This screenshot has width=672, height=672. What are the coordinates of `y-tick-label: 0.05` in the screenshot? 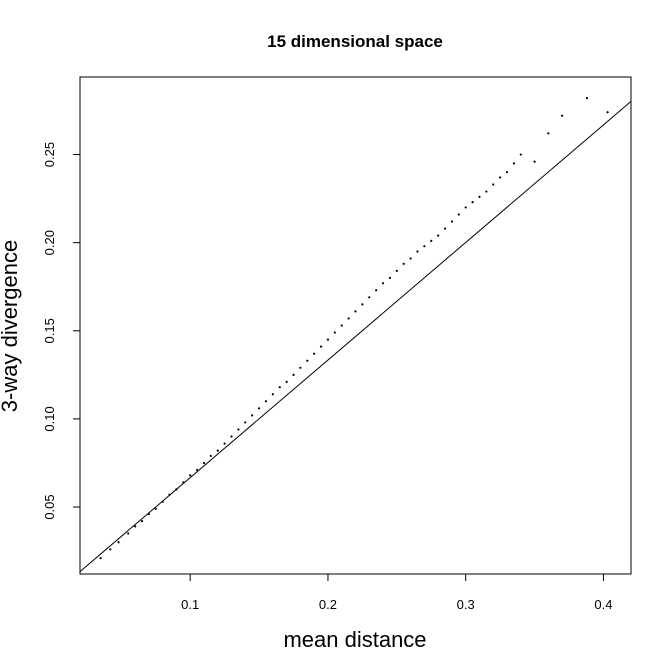 It's located at (49, 506).